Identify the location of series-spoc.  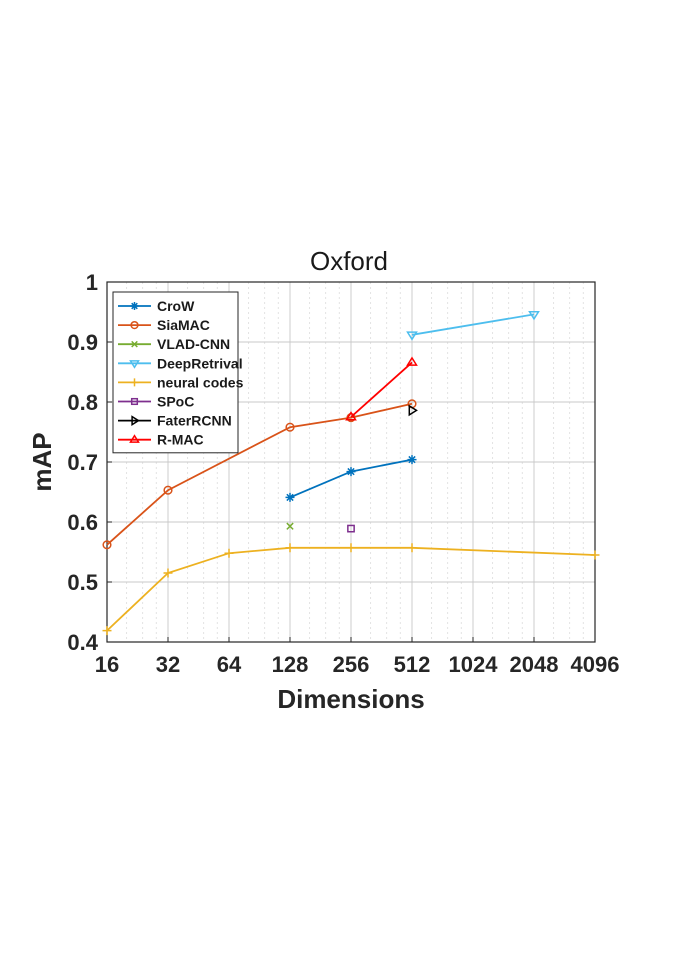
(351, 528).